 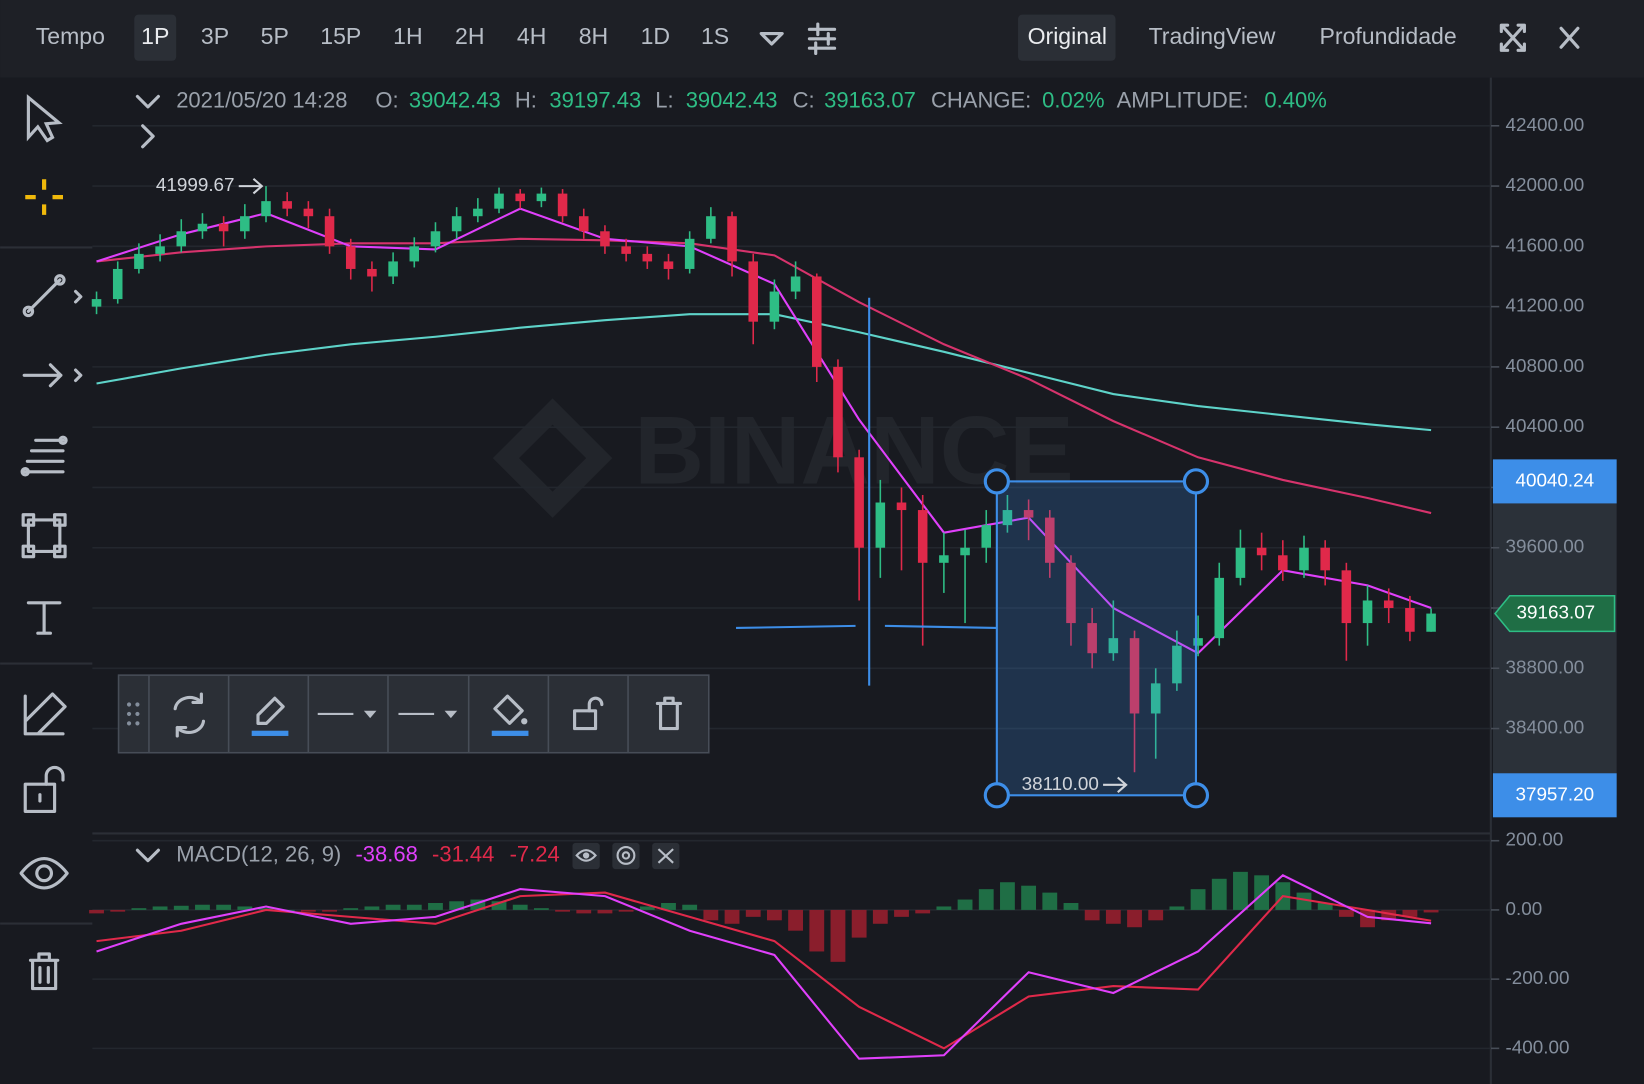 What do you see at coordinates (588, 713) in the screenshot?
I see `lock-button` at bounding box center [588, 713].